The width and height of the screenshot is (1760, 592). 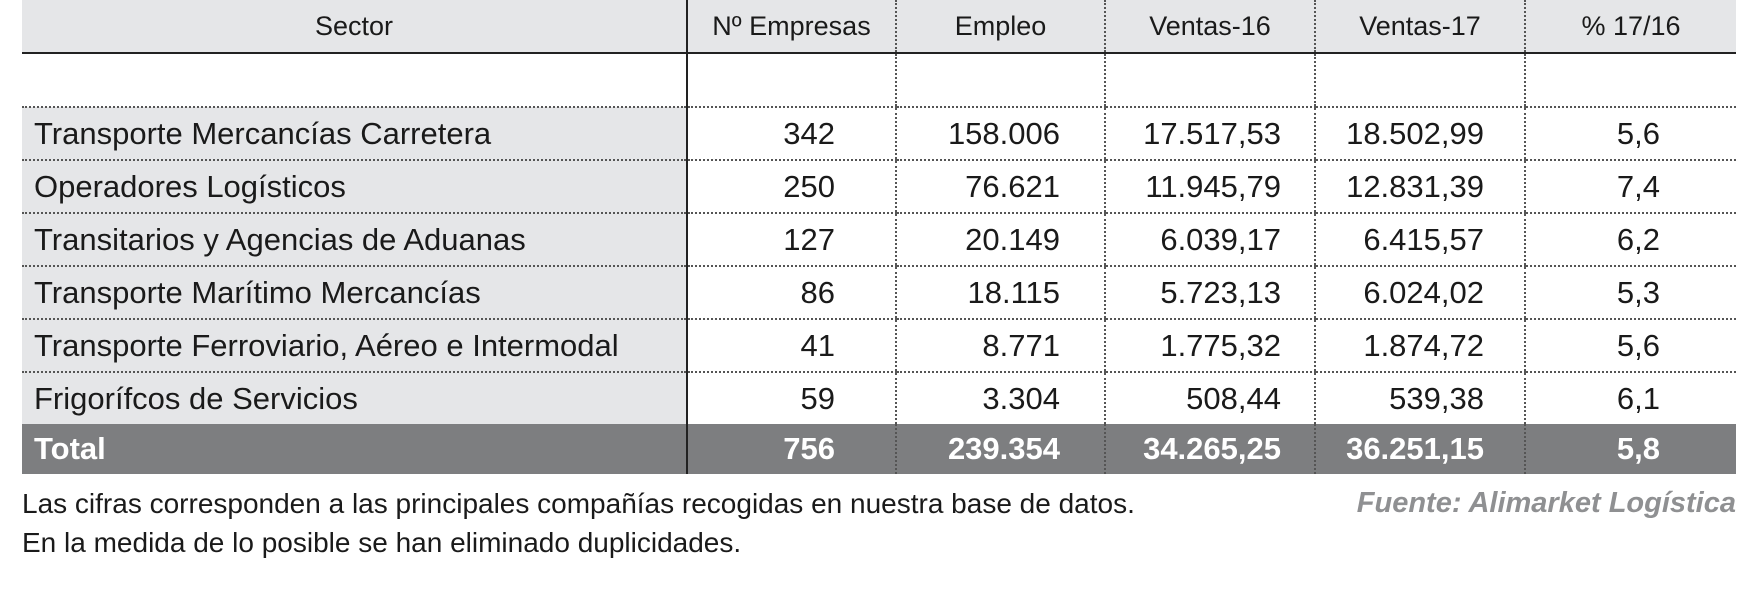 What do you see at coordinates (1209, 398) in the screenshot?
I see `ventas16-cell: 508,44` at bounding box center [1209, 398].